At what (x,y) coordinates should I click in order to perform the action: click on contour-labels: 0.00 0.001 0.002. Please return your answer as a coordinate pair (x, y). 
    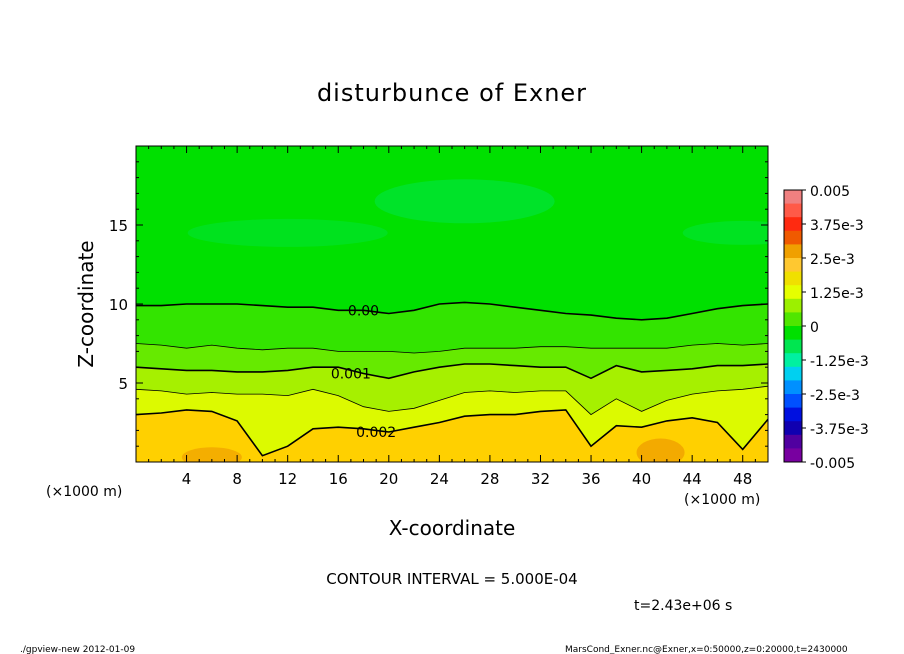
    Looking at the image, I should click on (363, 372).